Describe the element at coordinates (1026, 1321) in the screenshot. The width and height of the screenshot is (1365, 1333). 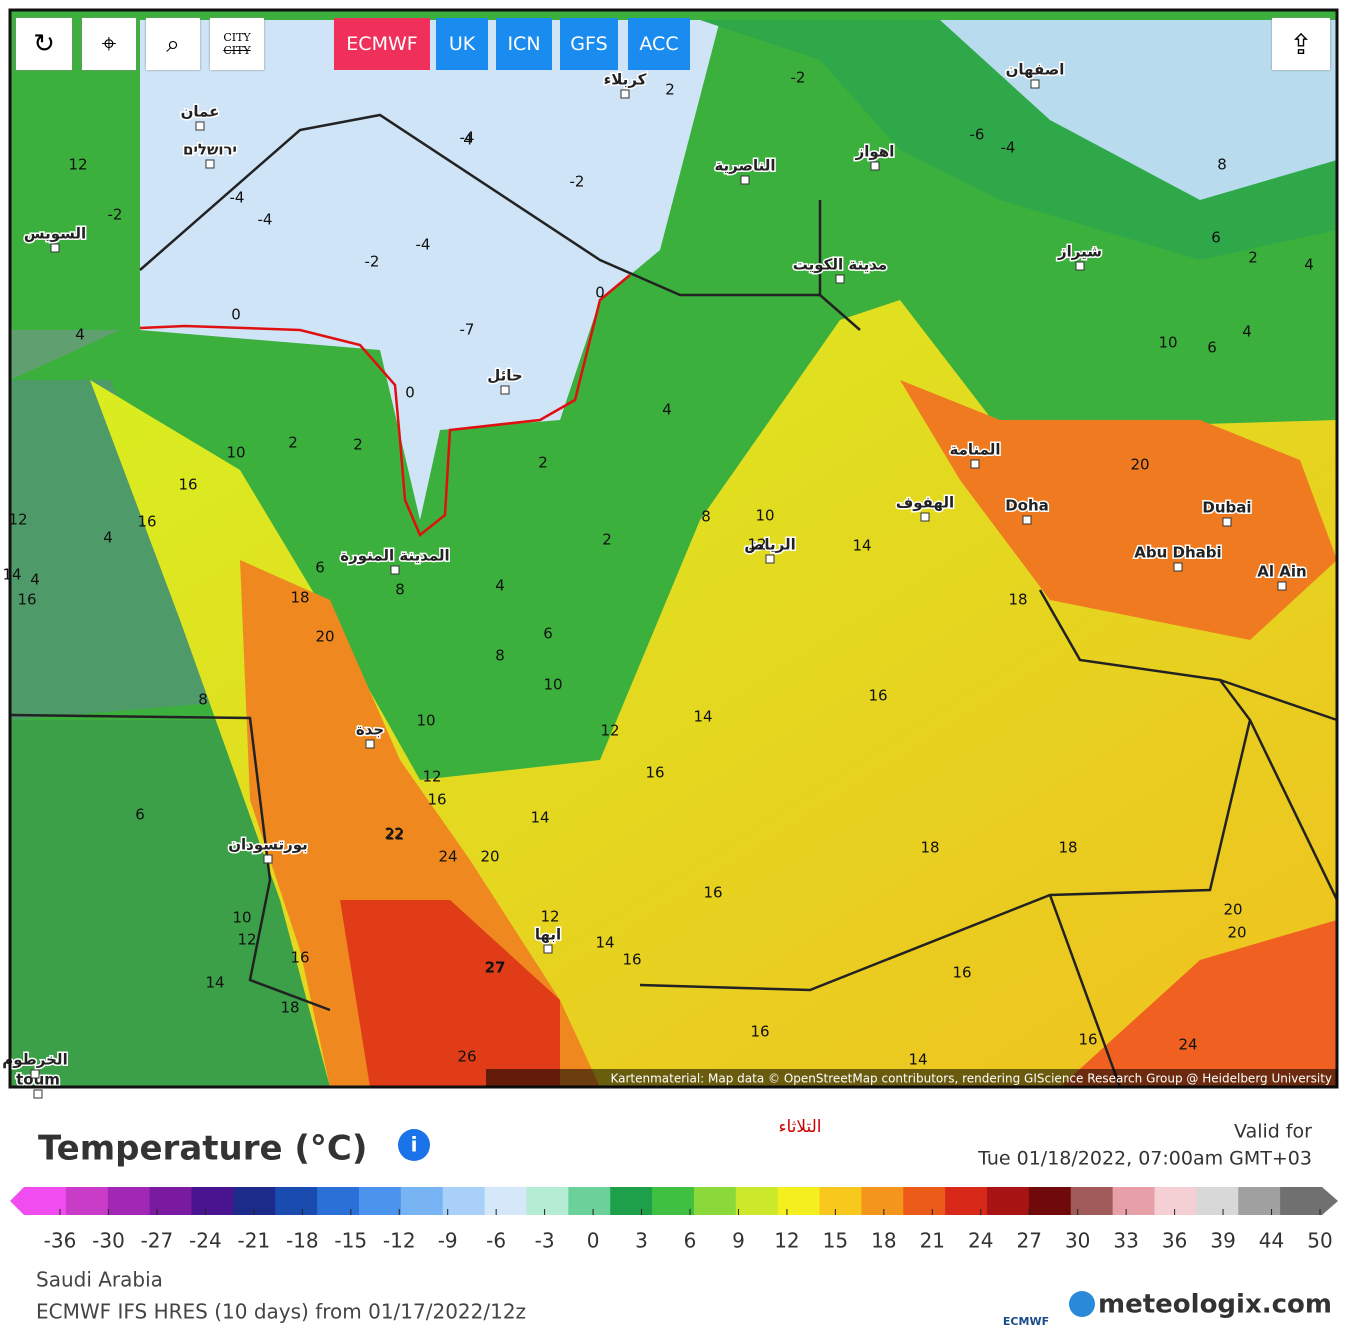
I see `ecmwf-logo: ECMWF` at that location.